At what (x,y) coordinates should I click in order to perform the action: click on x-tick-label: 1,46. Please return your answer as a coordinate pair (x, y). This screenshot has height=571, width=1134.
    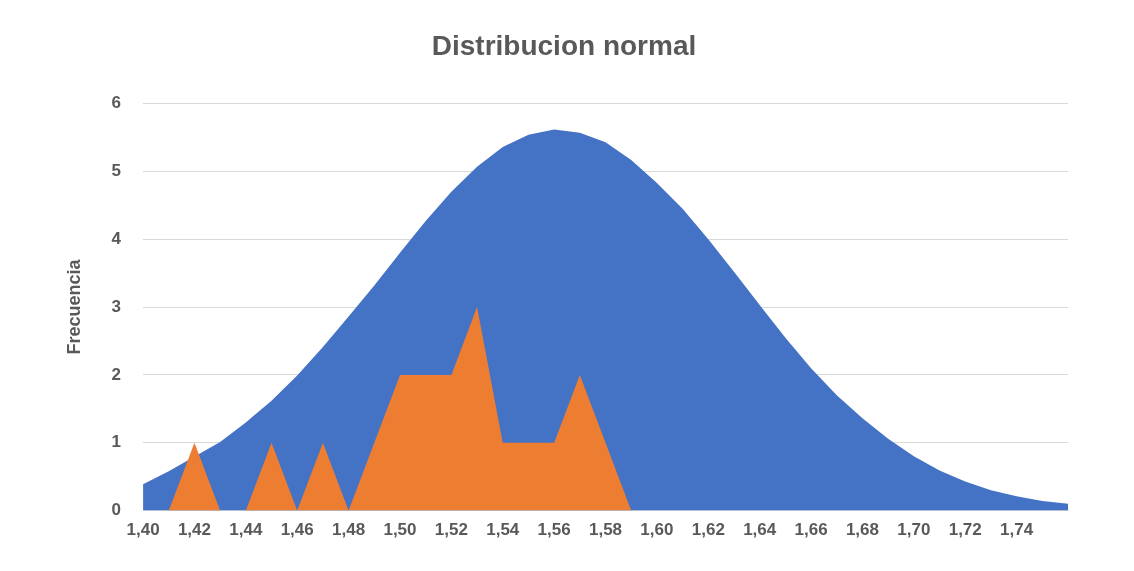
    Looking at the image, I should click on (297, 530).